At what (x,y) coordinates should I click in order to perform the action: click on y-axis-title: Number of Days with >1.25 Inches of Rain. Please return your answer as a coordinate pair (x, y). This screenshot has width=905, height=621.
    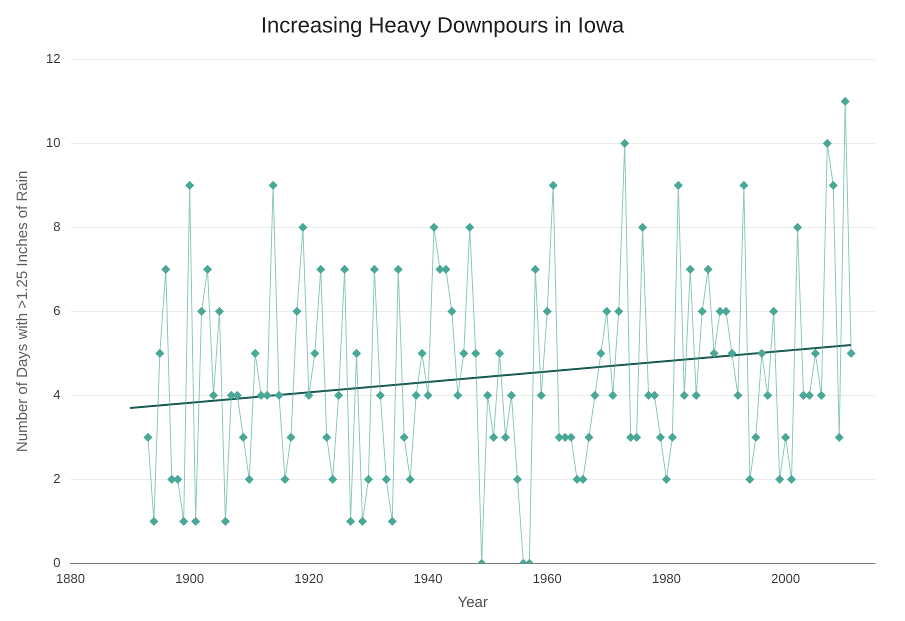
    Looking at the image, I should click on (23, 311).